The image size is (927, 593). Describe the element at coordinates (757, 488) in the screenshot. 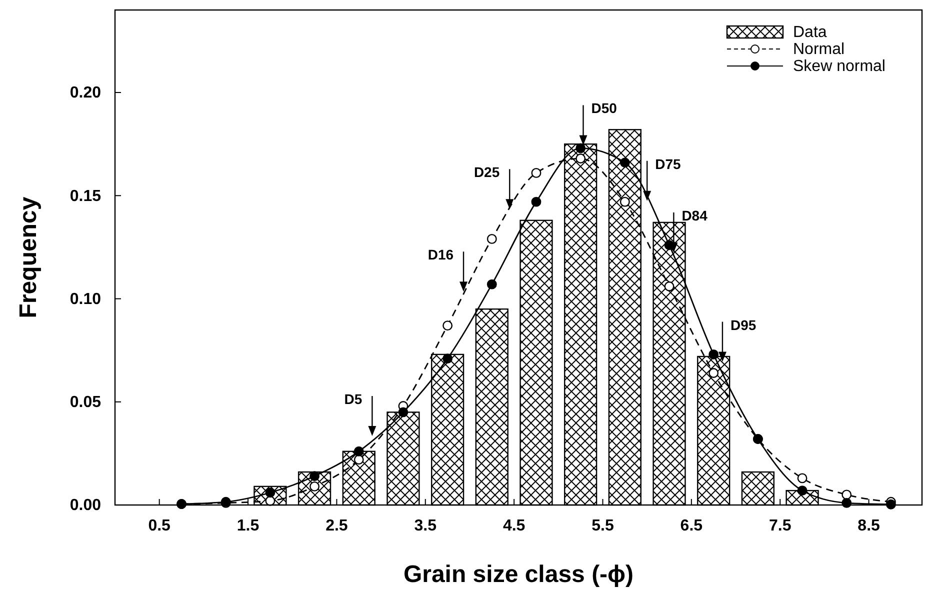

I see `bar` at that location.